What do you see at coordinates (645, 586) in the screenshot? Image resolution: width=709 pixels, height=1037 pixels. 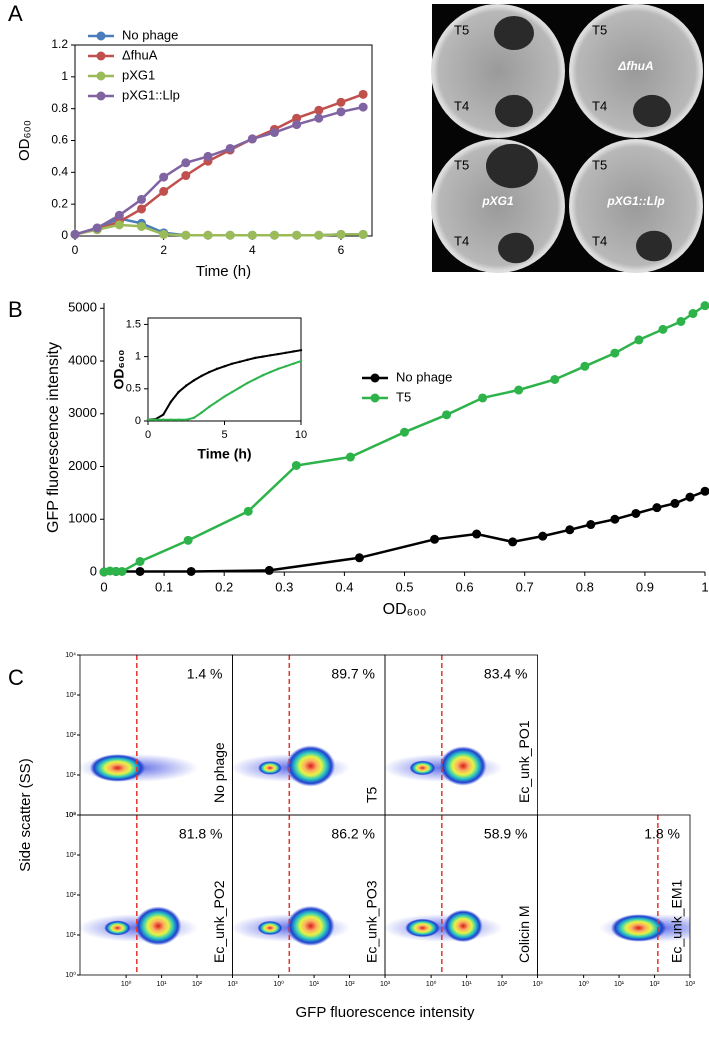 I see `x-tick-label: 0.9` at bounding box center [645, 586].